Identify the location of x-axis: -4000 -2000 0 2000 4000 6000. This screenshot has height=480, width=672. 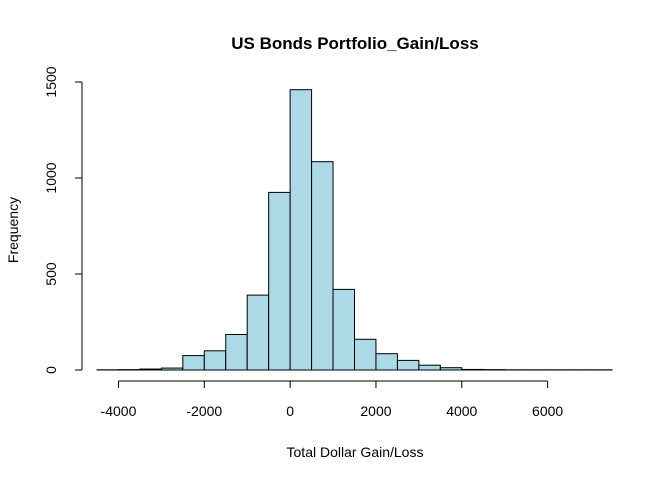
(332, 399).